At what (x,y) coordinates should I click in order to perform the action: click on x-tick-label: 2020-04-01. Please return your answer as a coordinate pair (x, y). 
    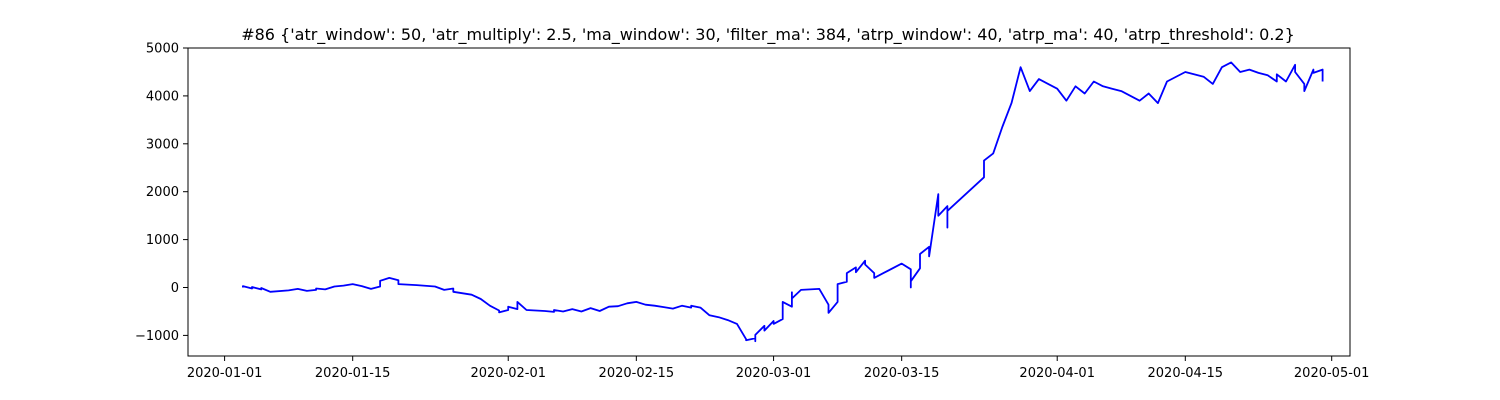
    Looking at the image, I should click on (1057, 373).